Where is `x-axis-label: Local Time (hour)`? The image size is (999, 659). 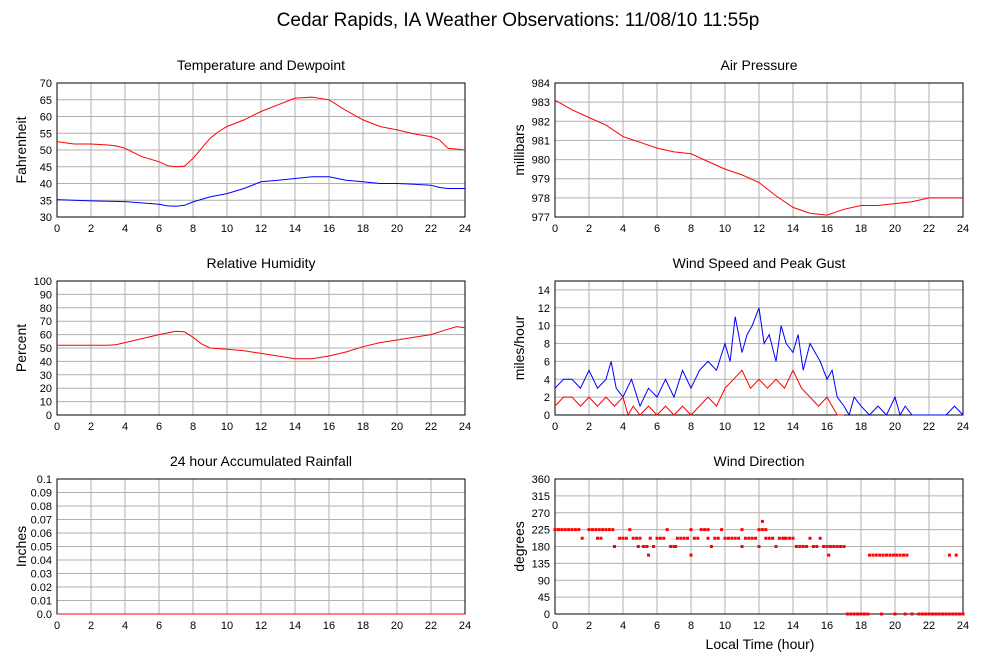
x-axis-label: Local Time (hour) is located at coordinates (760, 644).